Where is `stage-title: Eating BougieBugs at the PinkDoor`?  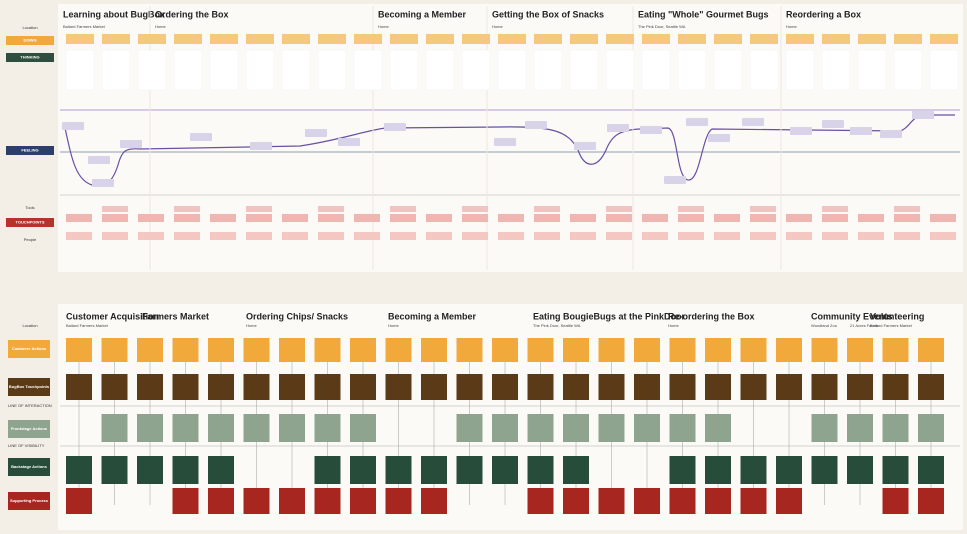 stage-title: Eating BougieBugs at the PinkDoor is located at coordinates (609, 316).